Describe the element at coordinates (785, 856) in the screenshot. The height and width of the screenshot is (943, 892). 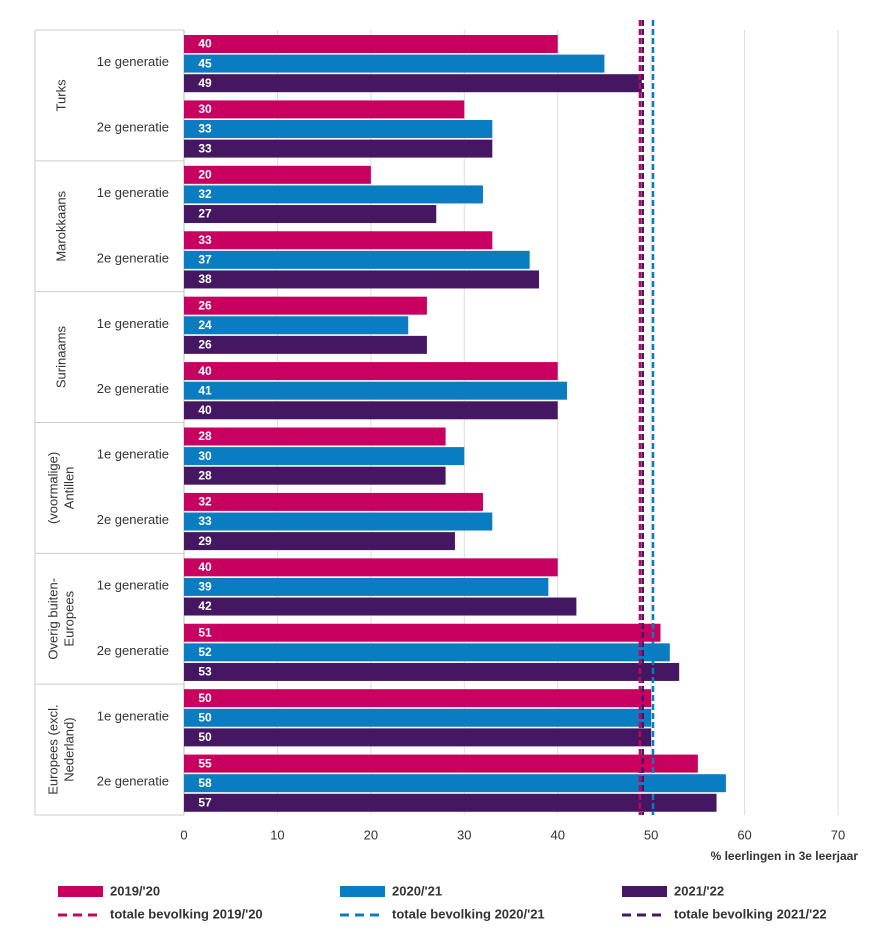
I see `x-axis-label: % leerlingen in 3e leerjaar` at that location.